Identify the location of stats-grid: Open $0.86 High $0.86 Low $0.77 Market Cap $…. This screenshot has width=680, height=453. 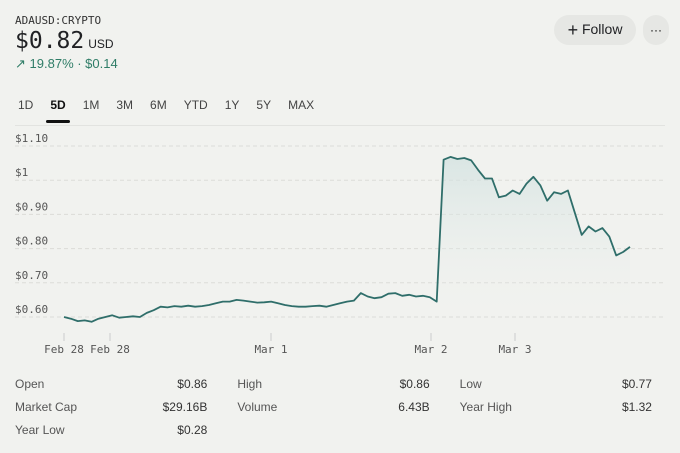
(333, 408).